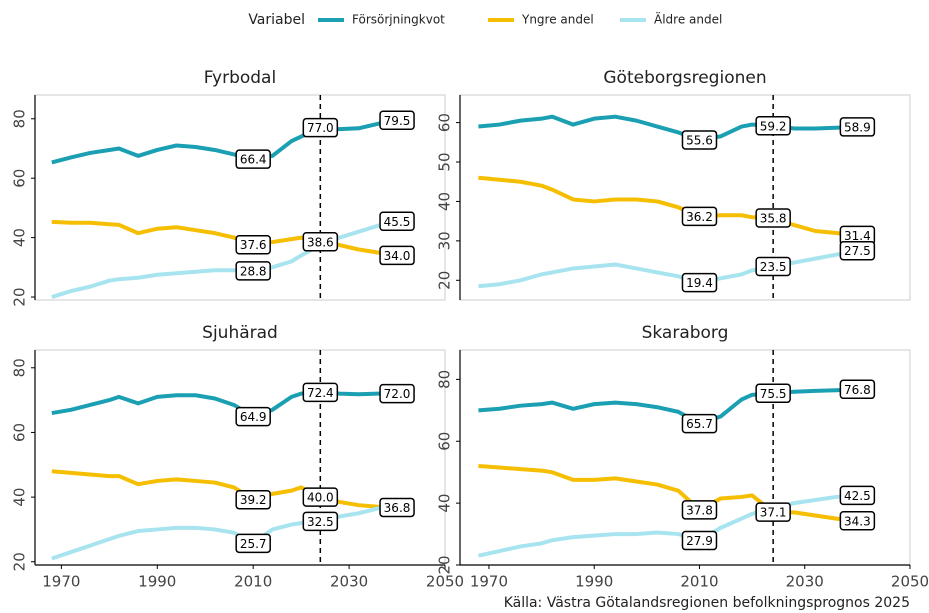 The image size is (929, 613). I want to click on value-label: 45.5, so click(397, 222).